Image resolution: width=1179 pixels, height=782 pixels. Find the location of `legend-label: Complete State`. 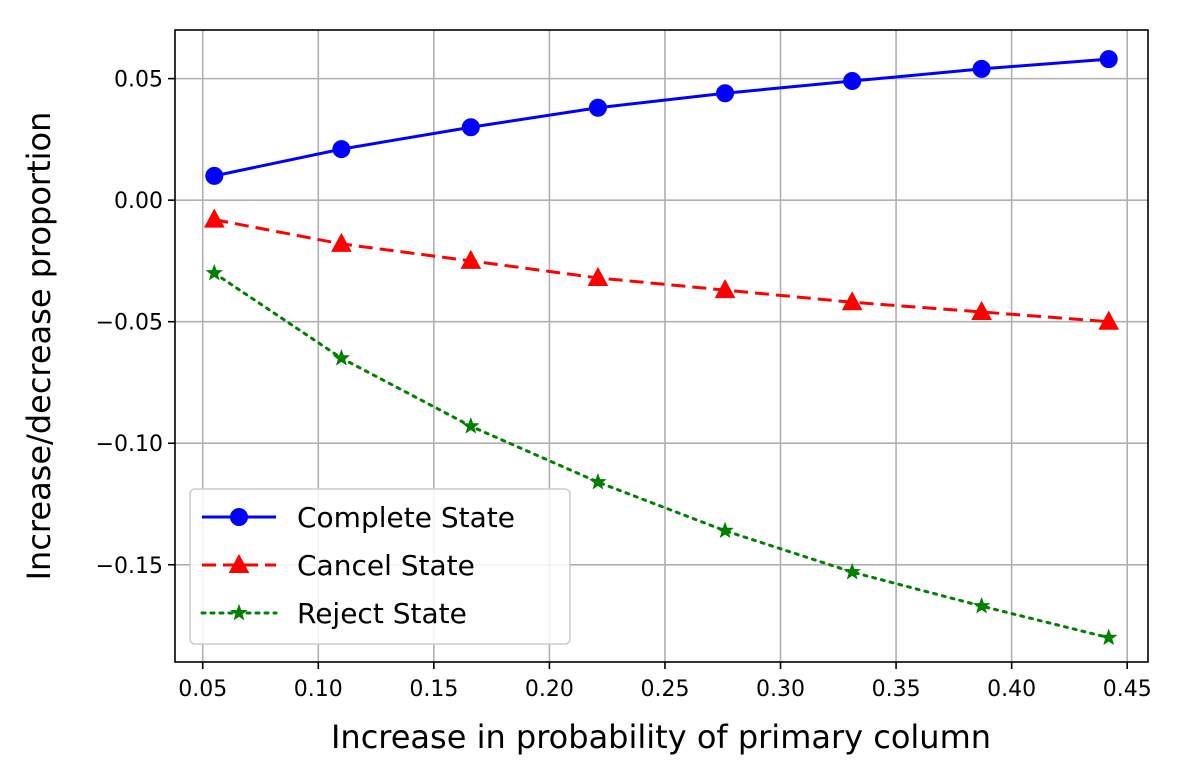

legend-label: Complete State is located at coordinates (406, 517).